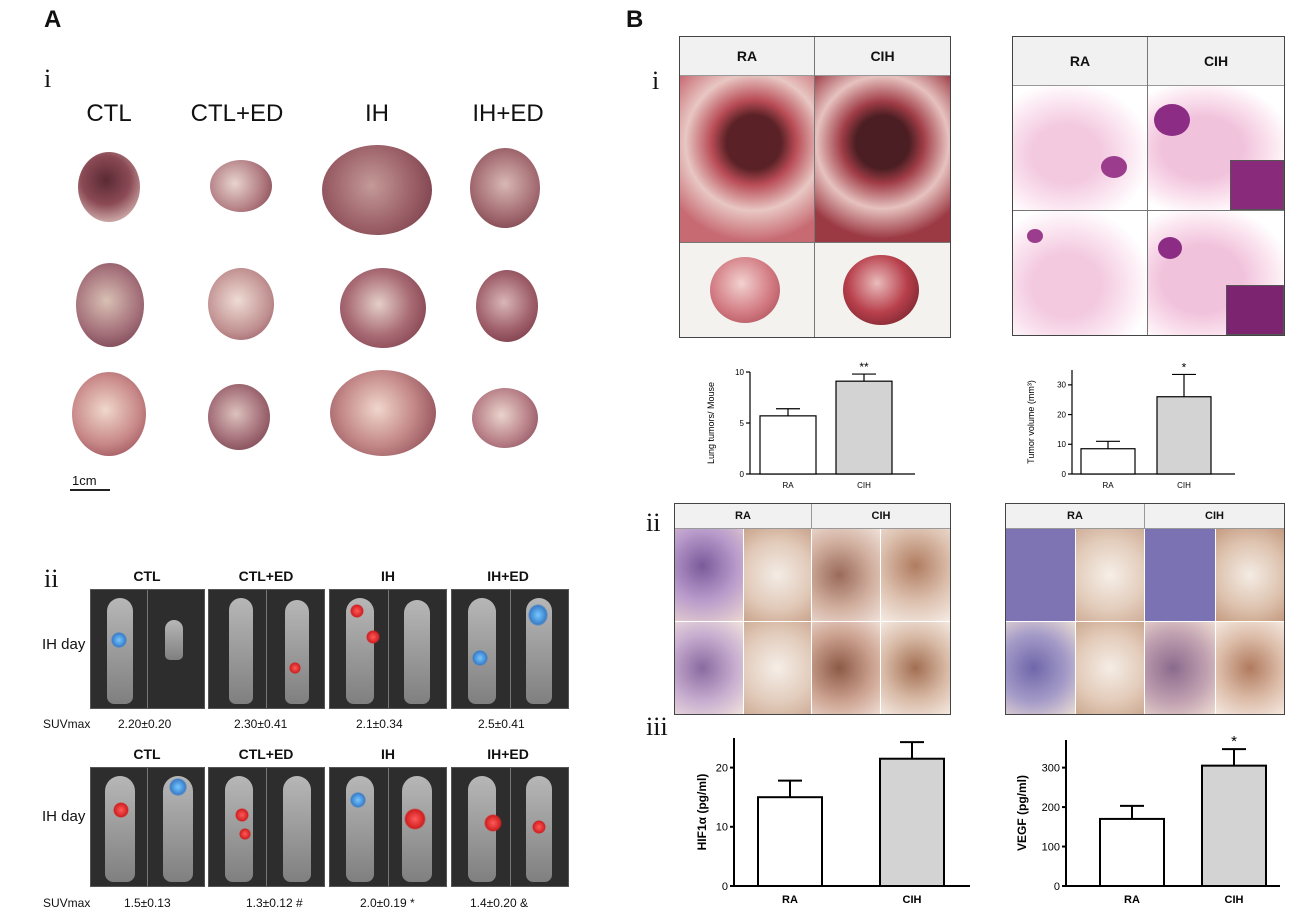 The height and width of the screenshot is (920, 1299). Describe the element at coordinates (832, 822) in the screenshot. I see `chart-hif1a: 0 10 20 HIF1α (pg/ml) RA CIH` at that location.